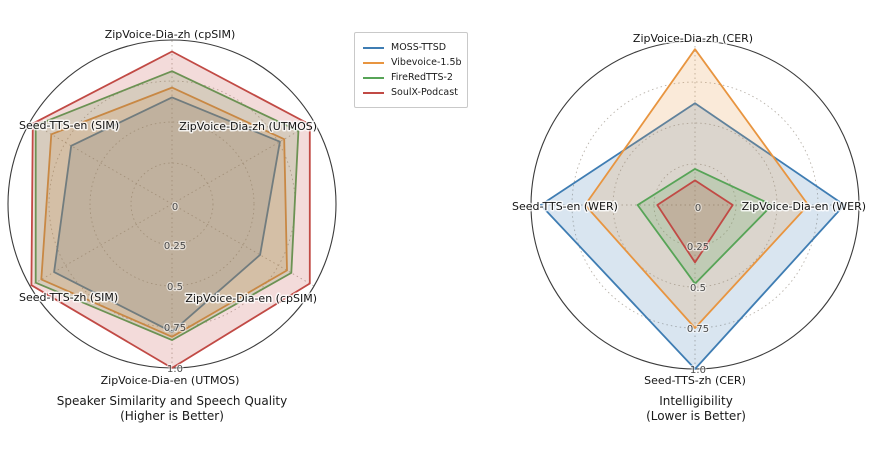 The width and height of the screenshot is (870, 457). What do you see at coordinates (693, 38) in the screenshot?
I see `axis-label: ZipVoice-Dia-zh (CER)` at bounding box center [693, 38].